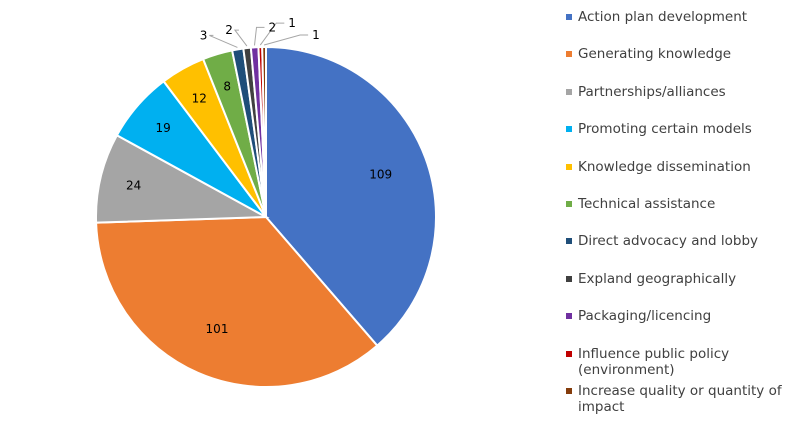 Image resolution: width=800 pixels, height=435 pixels. What do you see at coordinates (654, 361) in the screenshot?
I see `legend-label: Influence public policy (environment)` at bounding box center [654, 361].